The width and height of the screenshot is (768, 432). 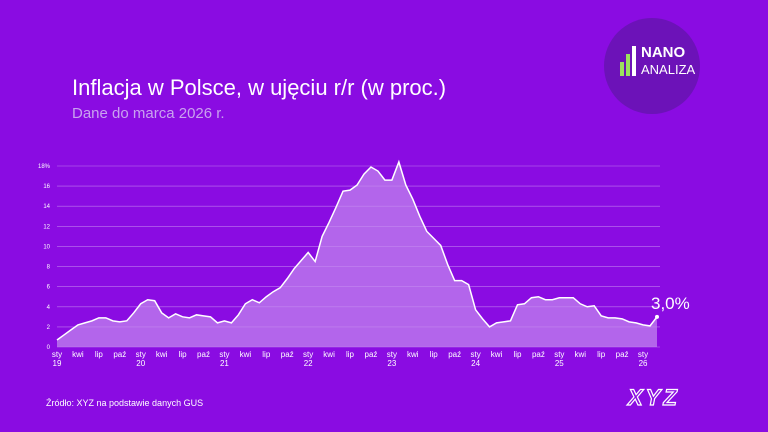 I want to click on end-point, so click(x=657, y=316).